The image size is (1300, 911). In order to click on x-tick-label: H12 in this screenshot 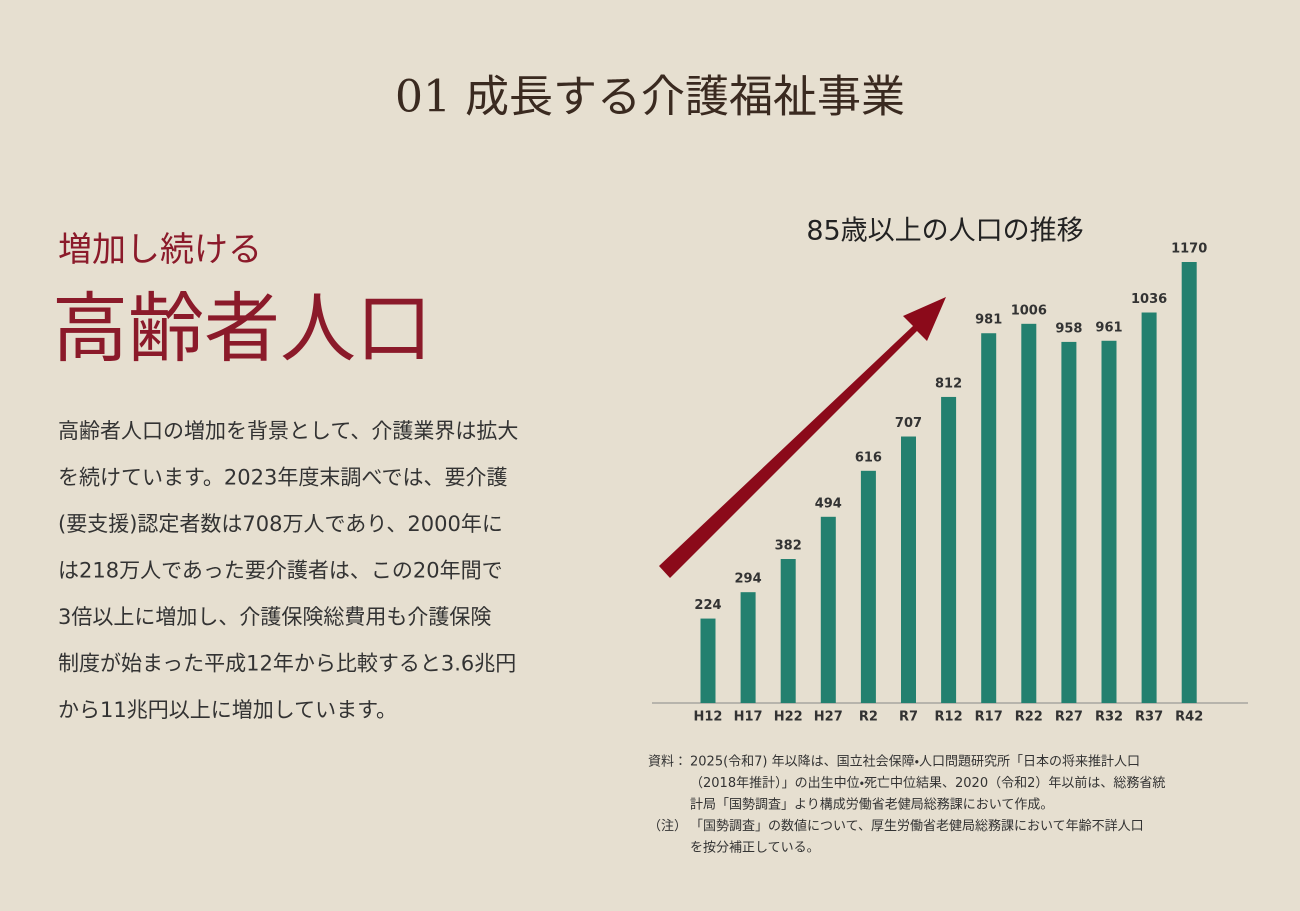, I will do `click(708, 717)`.